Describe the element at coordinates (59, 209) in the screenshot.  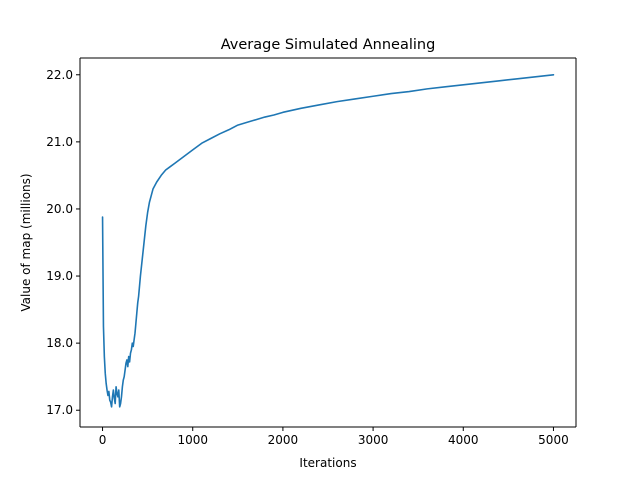
I see `y-tick-label: 20.0` at that location.